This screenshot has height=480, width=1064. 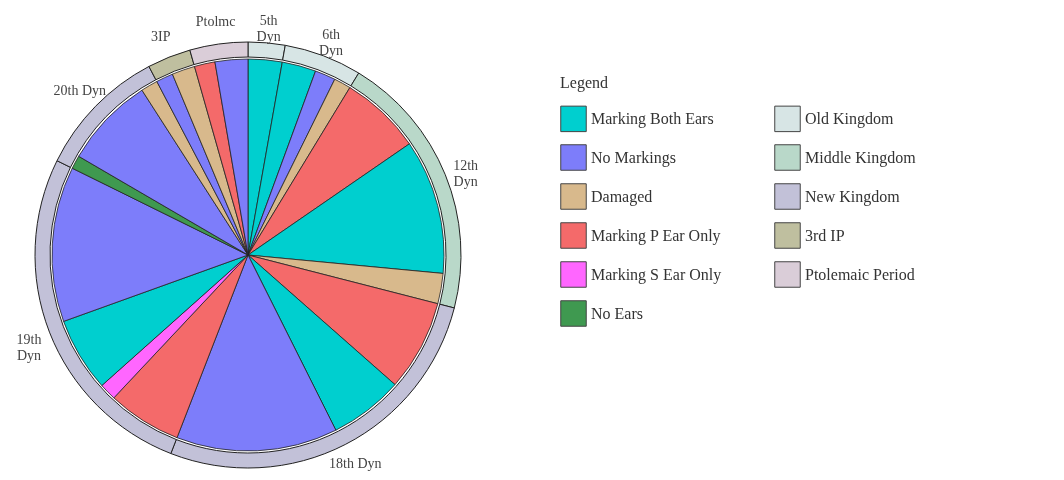 What do you see at coordinates (355, 464) in the screenshot?
I see `text: 18th Dyn` at bounding box center [355, 464].